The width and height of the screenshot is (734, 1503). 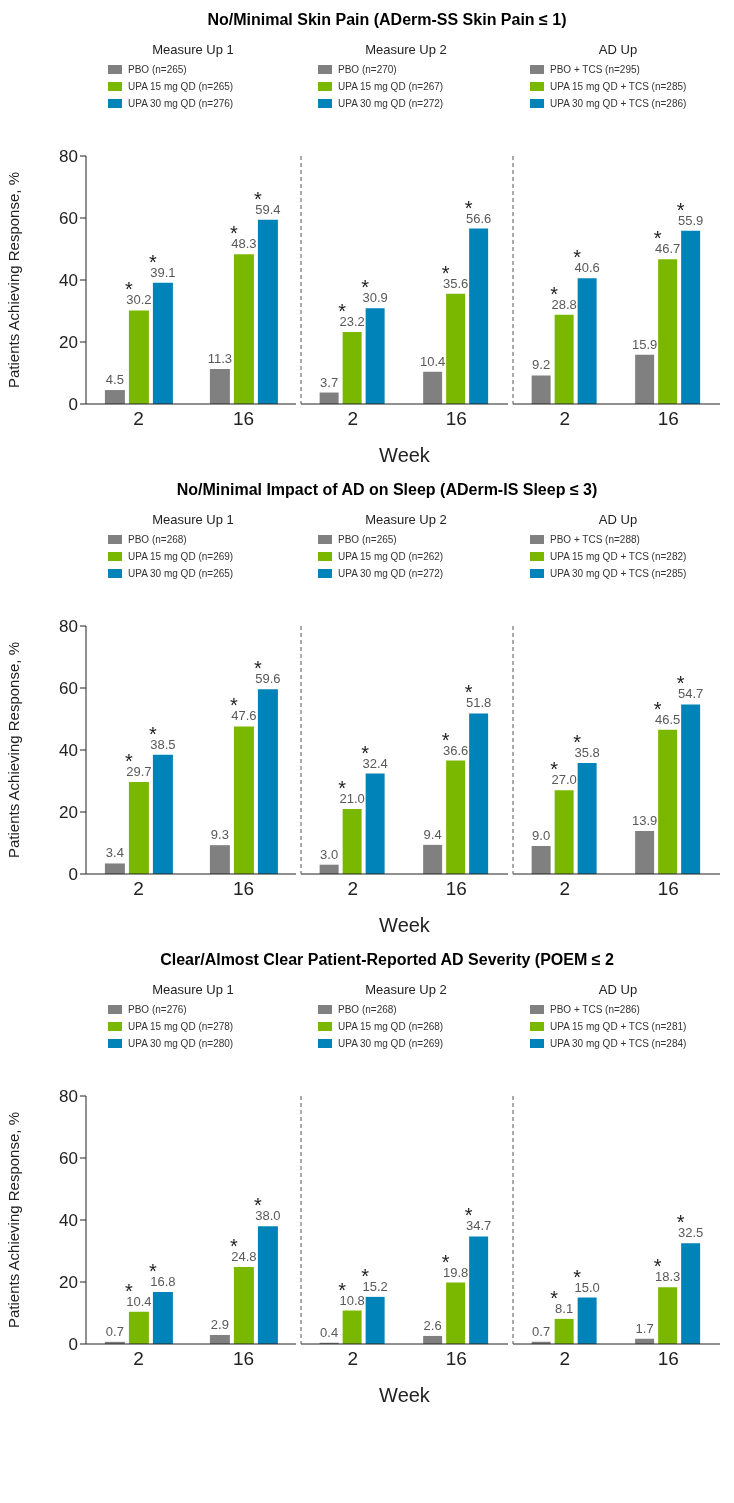 What do you see at coordinates (181, 1043) in the screenshot?
I see `legend-label: UPA 30 mg QD (n=280)` at bounding box center [181, 1043].